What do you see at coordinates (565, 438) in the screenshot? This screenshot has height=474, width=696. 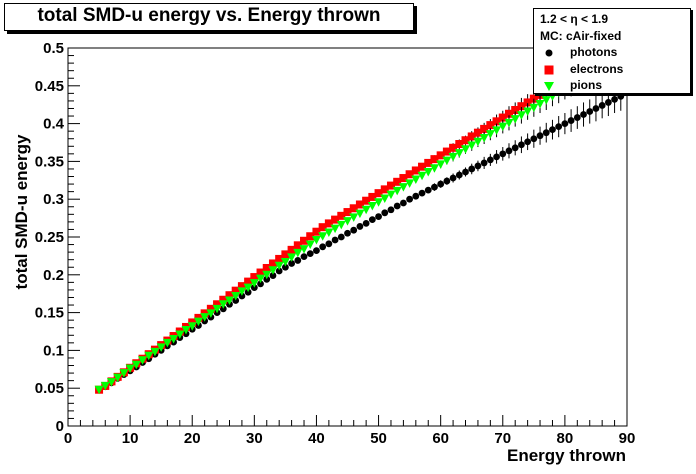 I see `x-tick-label: 80` at bounding box center [565, 438].